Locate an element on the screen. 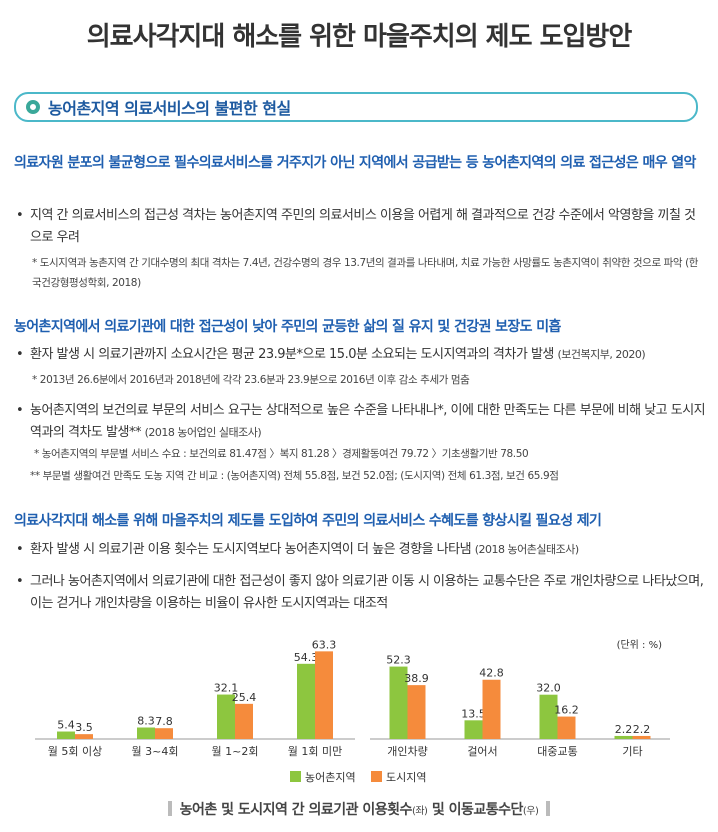 Image resolution: width=718 pixels, height=832 pixels. data-label: 8.3 is located at coordinates (146, 721).